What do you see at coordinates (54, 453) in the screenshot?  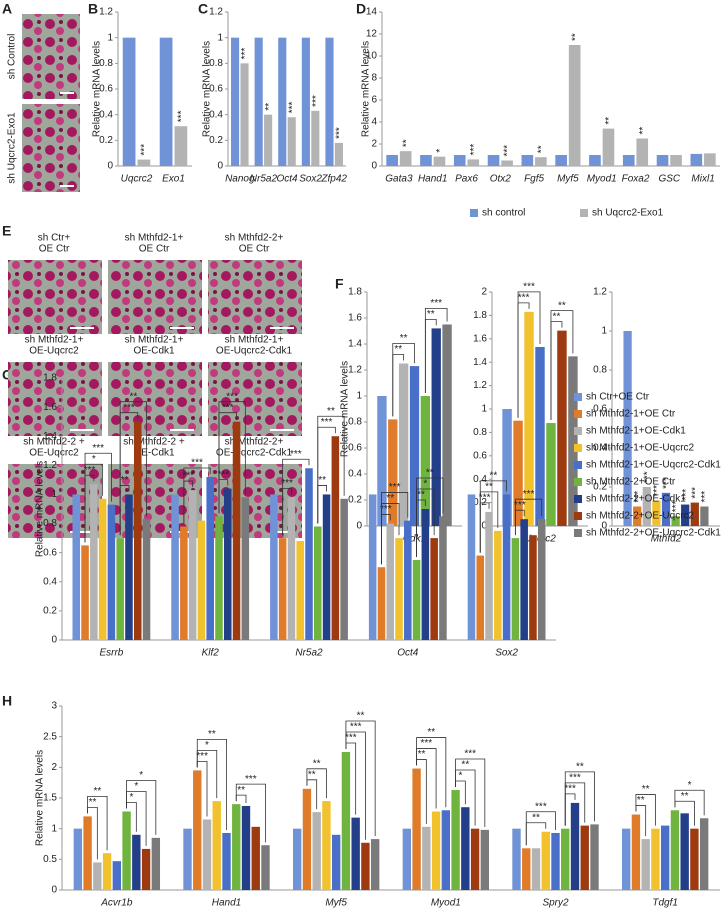 I see `image-label: OE-Uqcrc2` at bounding box center [54, 453].